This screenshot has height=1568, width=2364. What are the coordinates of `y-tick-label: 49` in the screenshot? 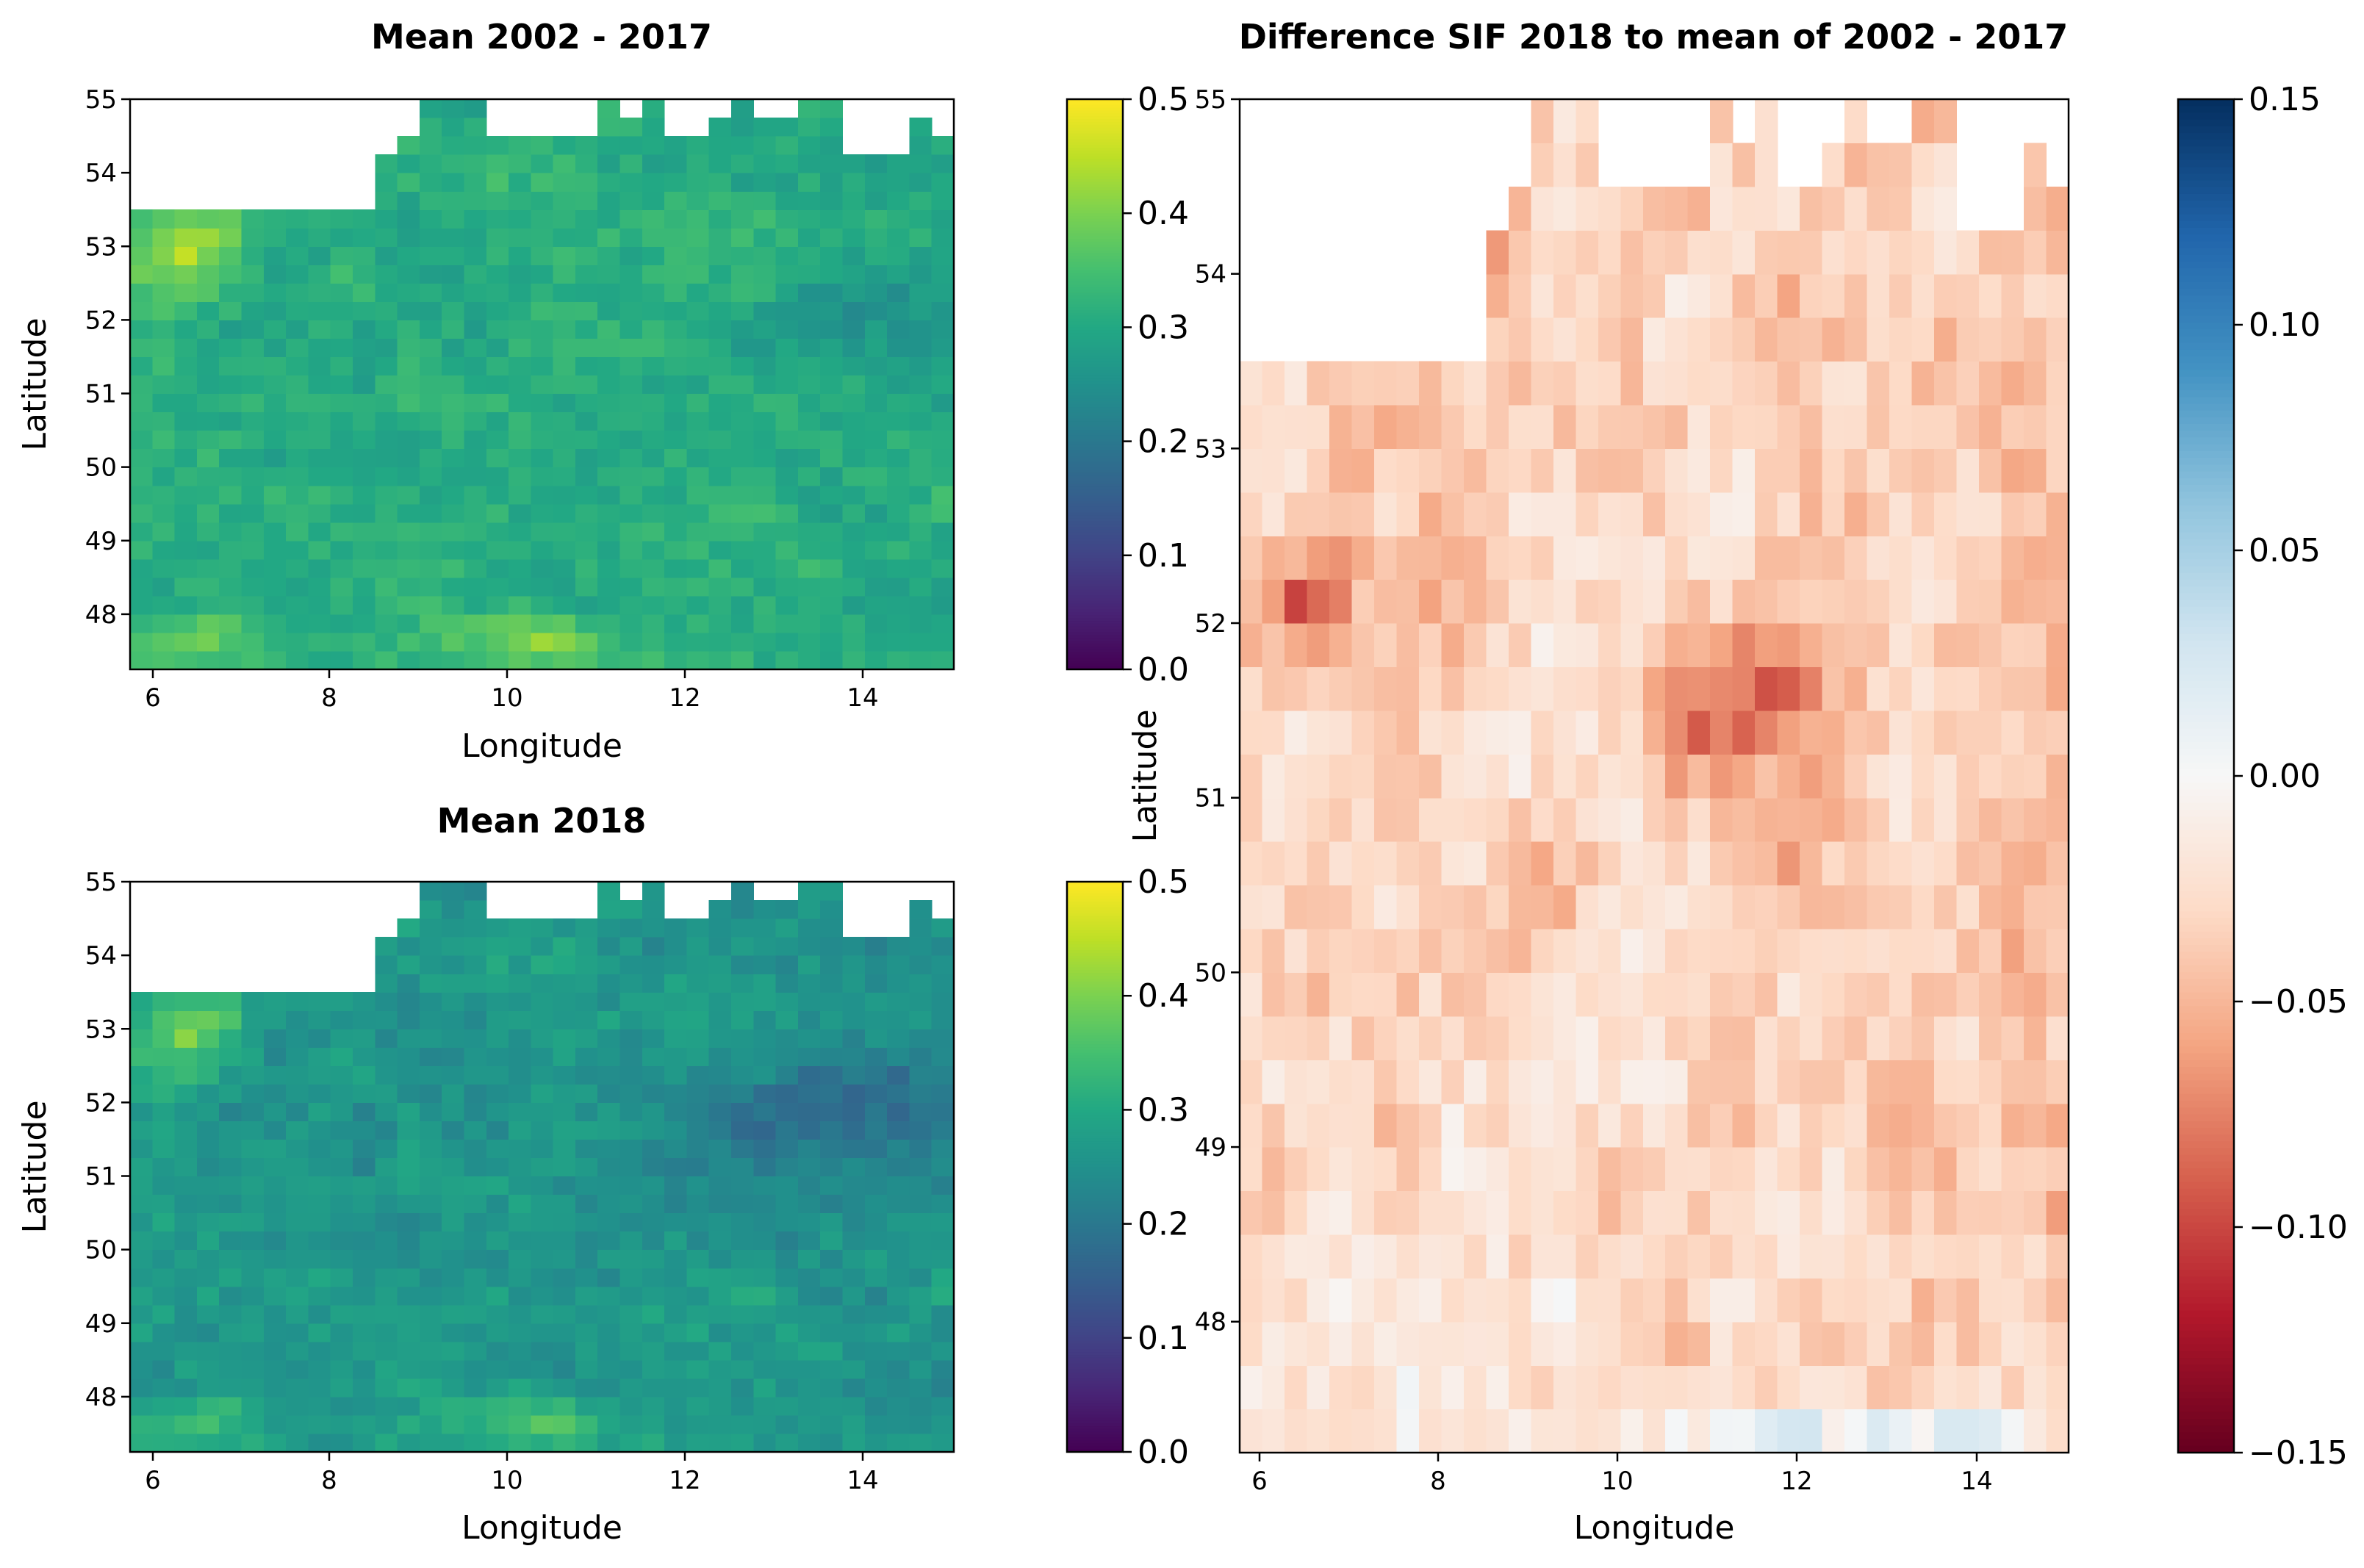 It's located at (101, 542).